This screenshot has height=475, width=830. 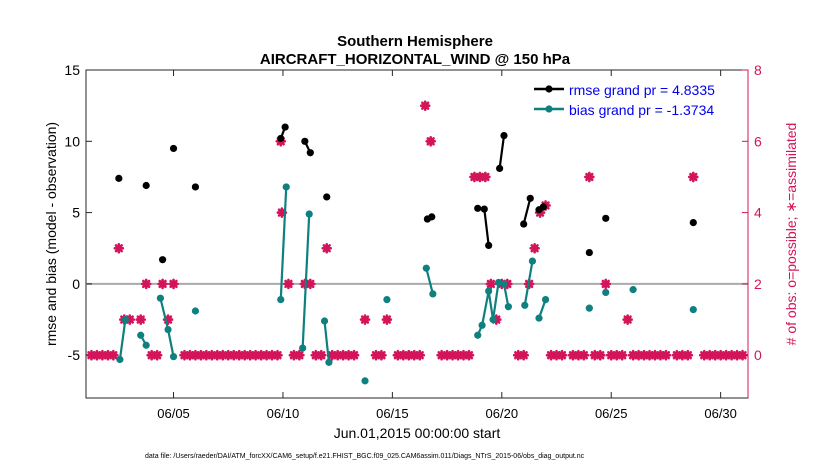 I want to click on y-axis-label: rmse and bias (model - observation), so click(x=51, y=234).